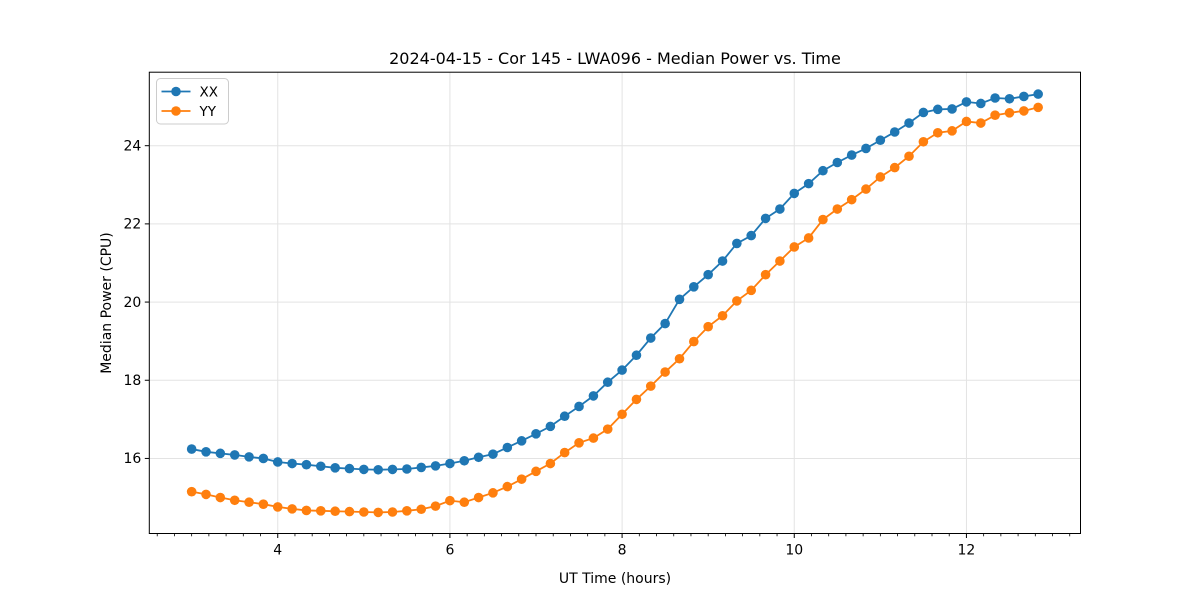 This screenshot has height=600, width=1200. What do you see at coordinates (622, 551) in the screenshot?
I see `x-tick-label: 8` at bounding box center [622, 551].